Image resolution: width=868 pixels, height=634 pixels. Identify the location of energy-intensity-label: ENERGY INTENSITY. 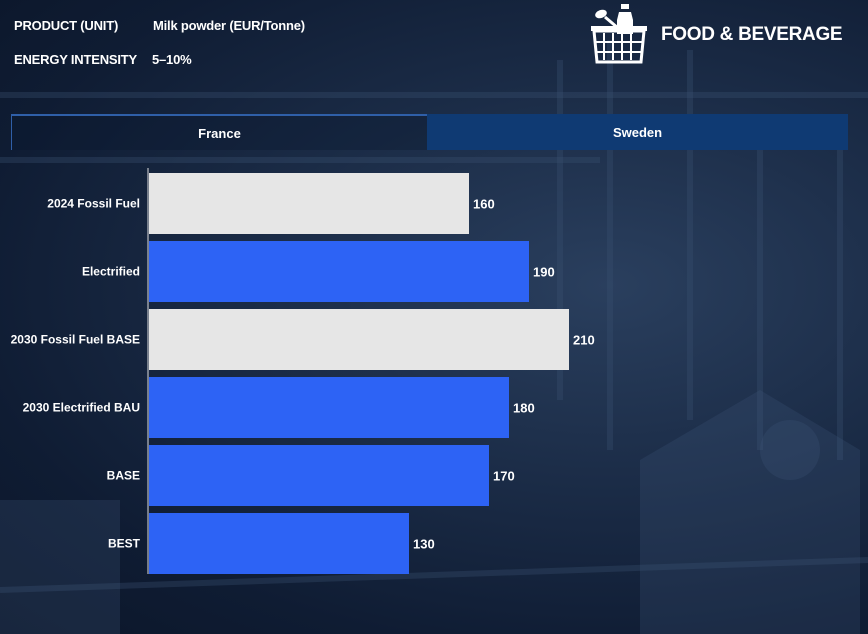
(75, 59).